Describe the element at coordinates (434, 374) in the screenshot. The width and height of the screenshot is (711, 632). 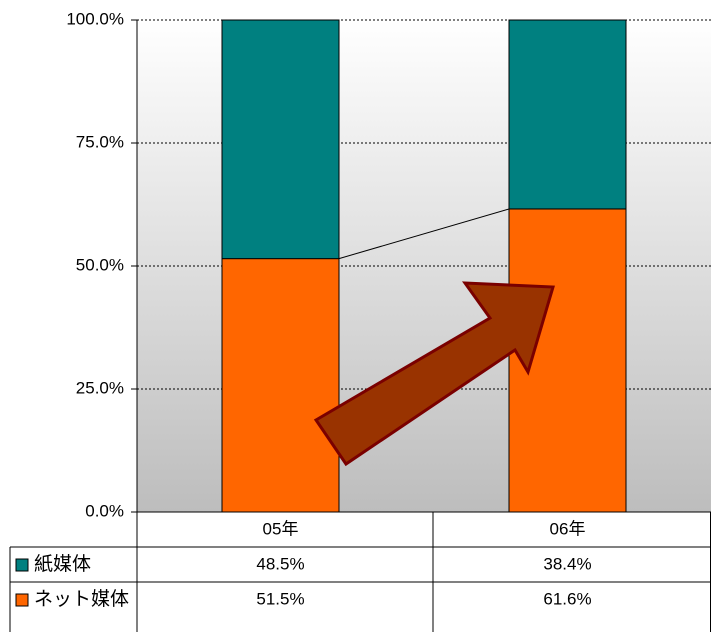
I see `arrow` at that location.